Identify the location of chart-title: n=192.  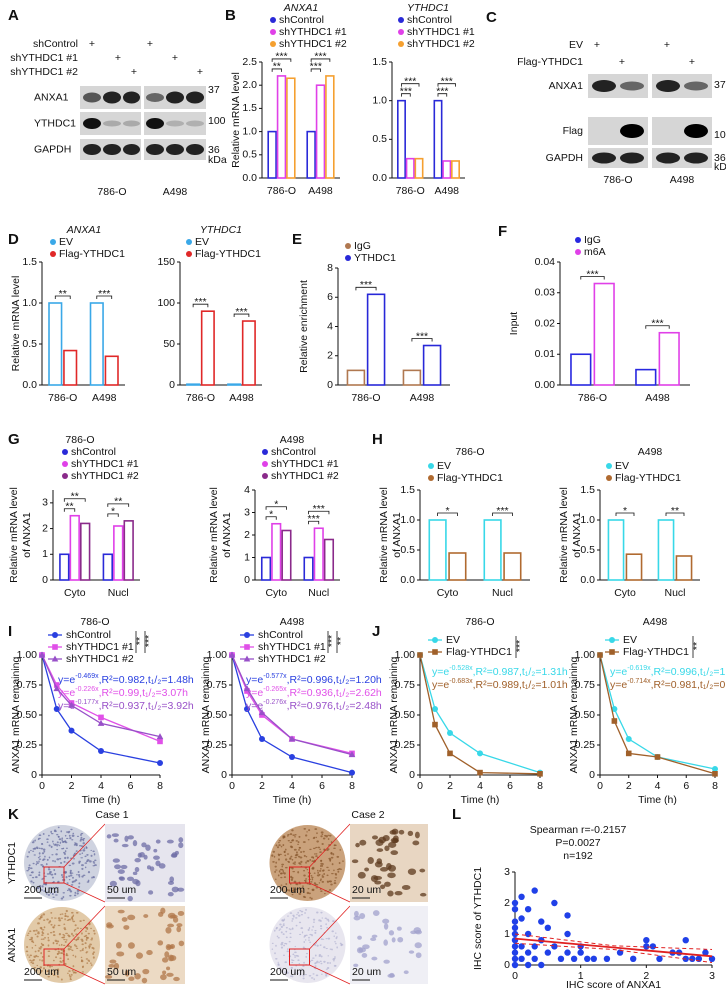
(578, 856).